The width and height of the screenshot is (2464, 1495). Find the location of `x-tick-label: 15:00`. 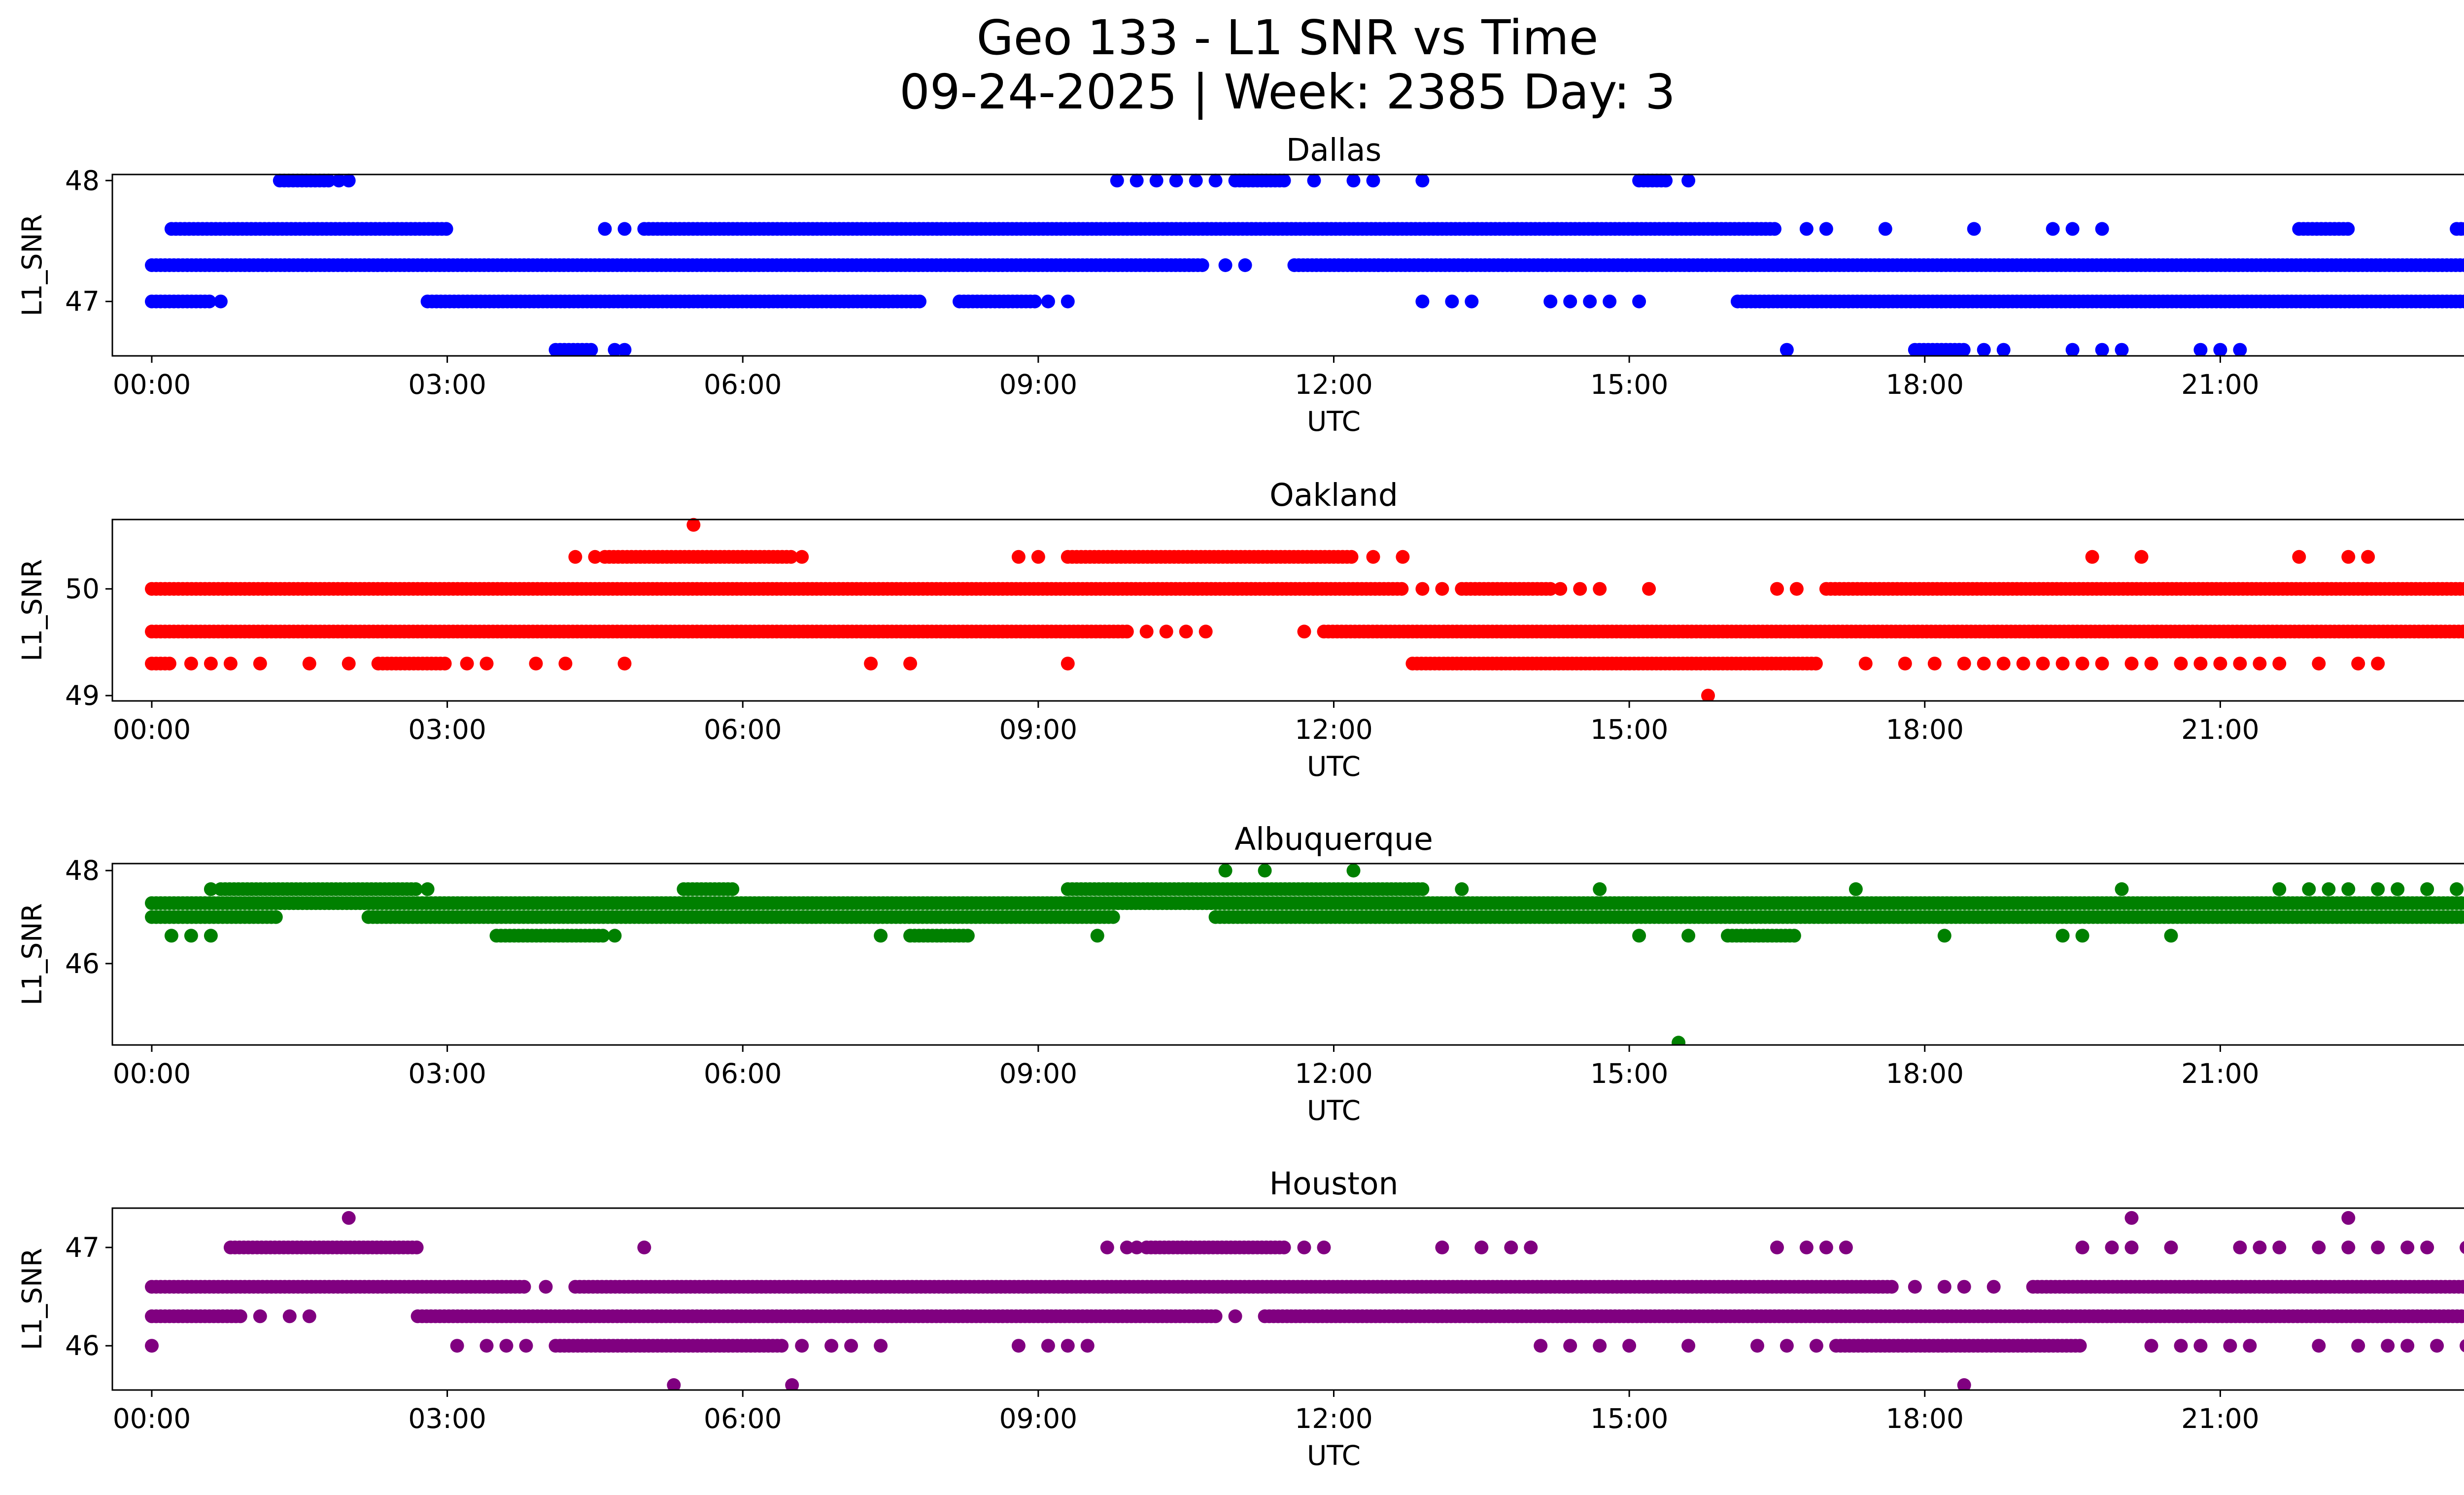

x-tick-label: 15:00 is located at coordinates (1629, 1073).